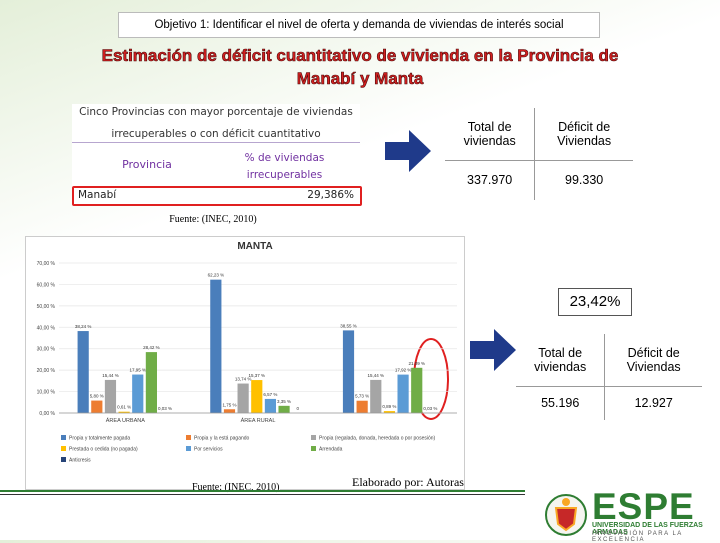 The height and width of the screenshot is (543, 720). What do you see at coordinates (297, 408) in the screenshot?
I see `value-label: 0` at bounding box center [297, 408].